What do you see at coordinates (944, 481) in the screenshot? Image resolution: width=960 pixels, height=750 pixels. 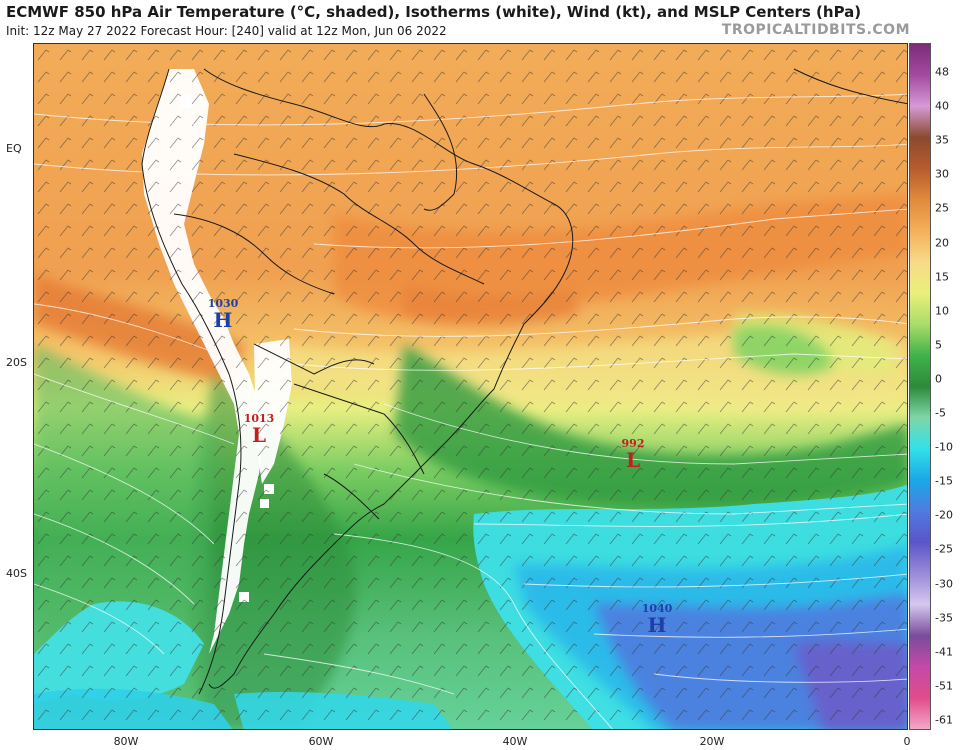 I see `colorbar-tick-label: -15` at bounding box center [944, 481].